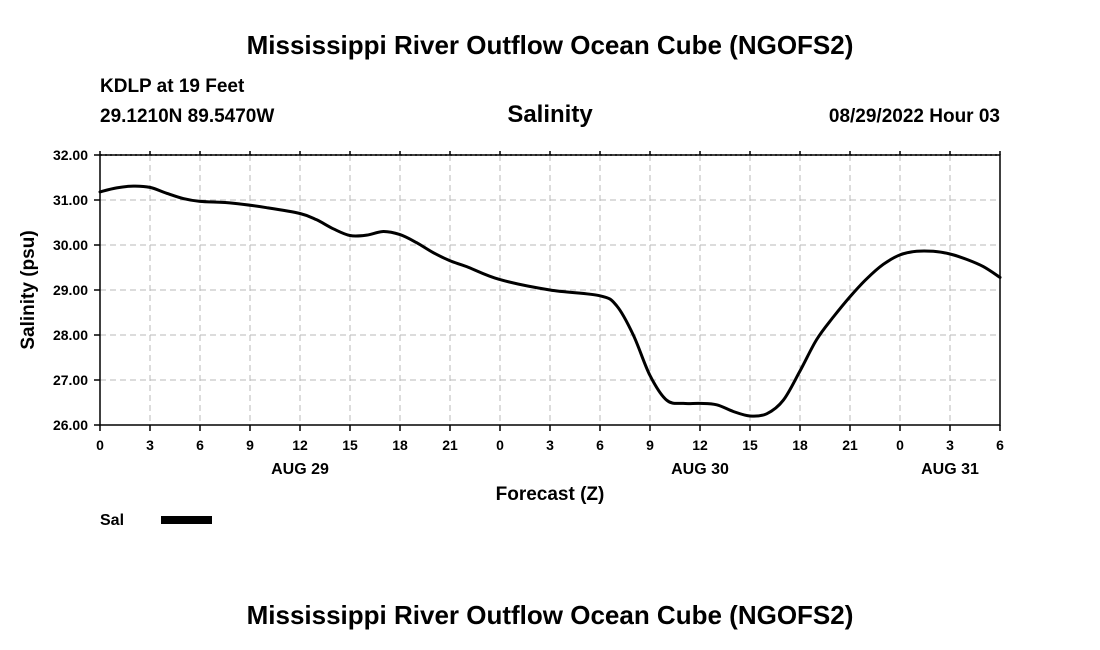 The width and height of the screenshot is (1100, 650). Describe the element at coordinates (700, 469) in the screenshot. I see `date-label: AUG 30` at that location.